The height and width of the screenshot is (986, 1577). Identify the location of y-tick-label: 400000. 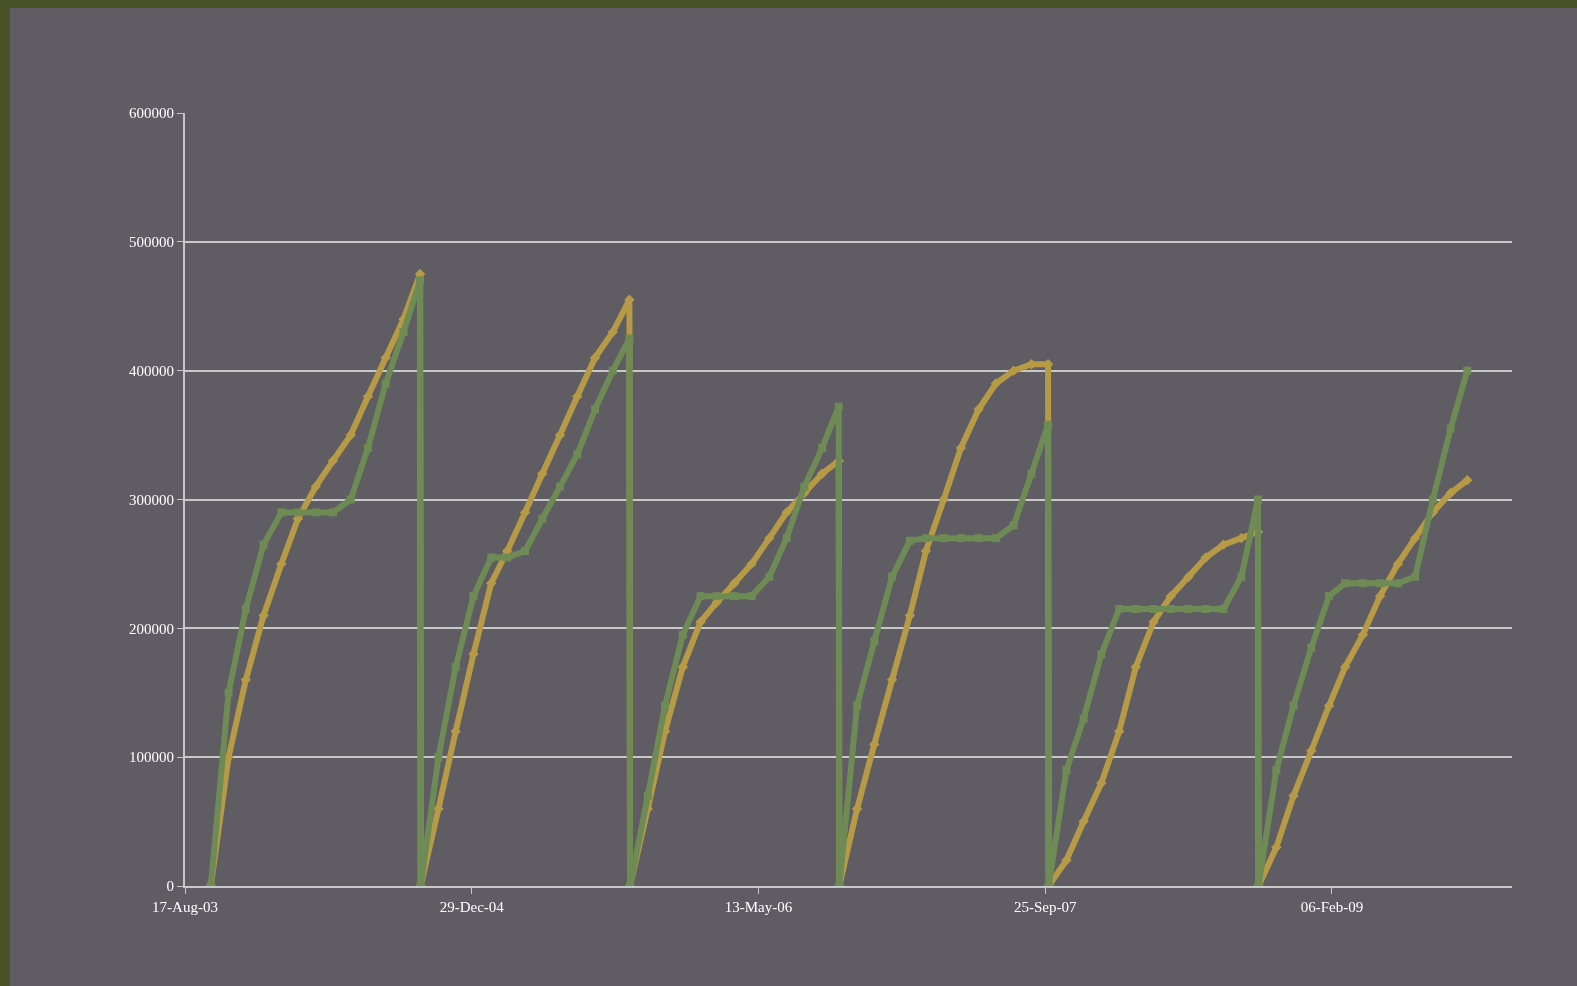
(151, 370).